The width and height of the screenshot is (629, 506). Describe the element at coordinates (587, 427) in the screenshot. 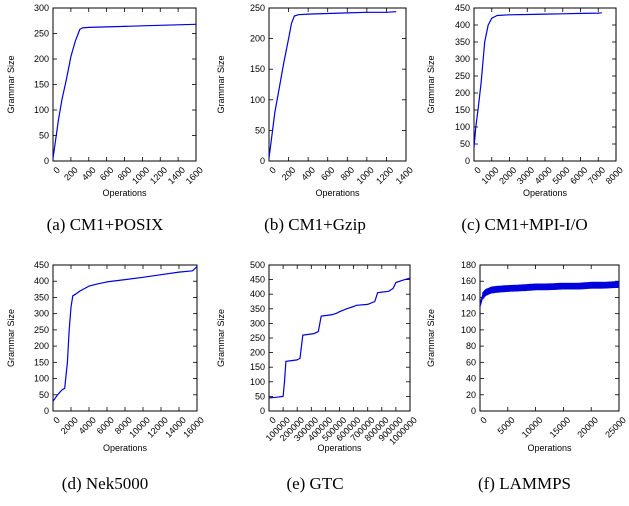

I see `x-tick-label: 20000` at that location.